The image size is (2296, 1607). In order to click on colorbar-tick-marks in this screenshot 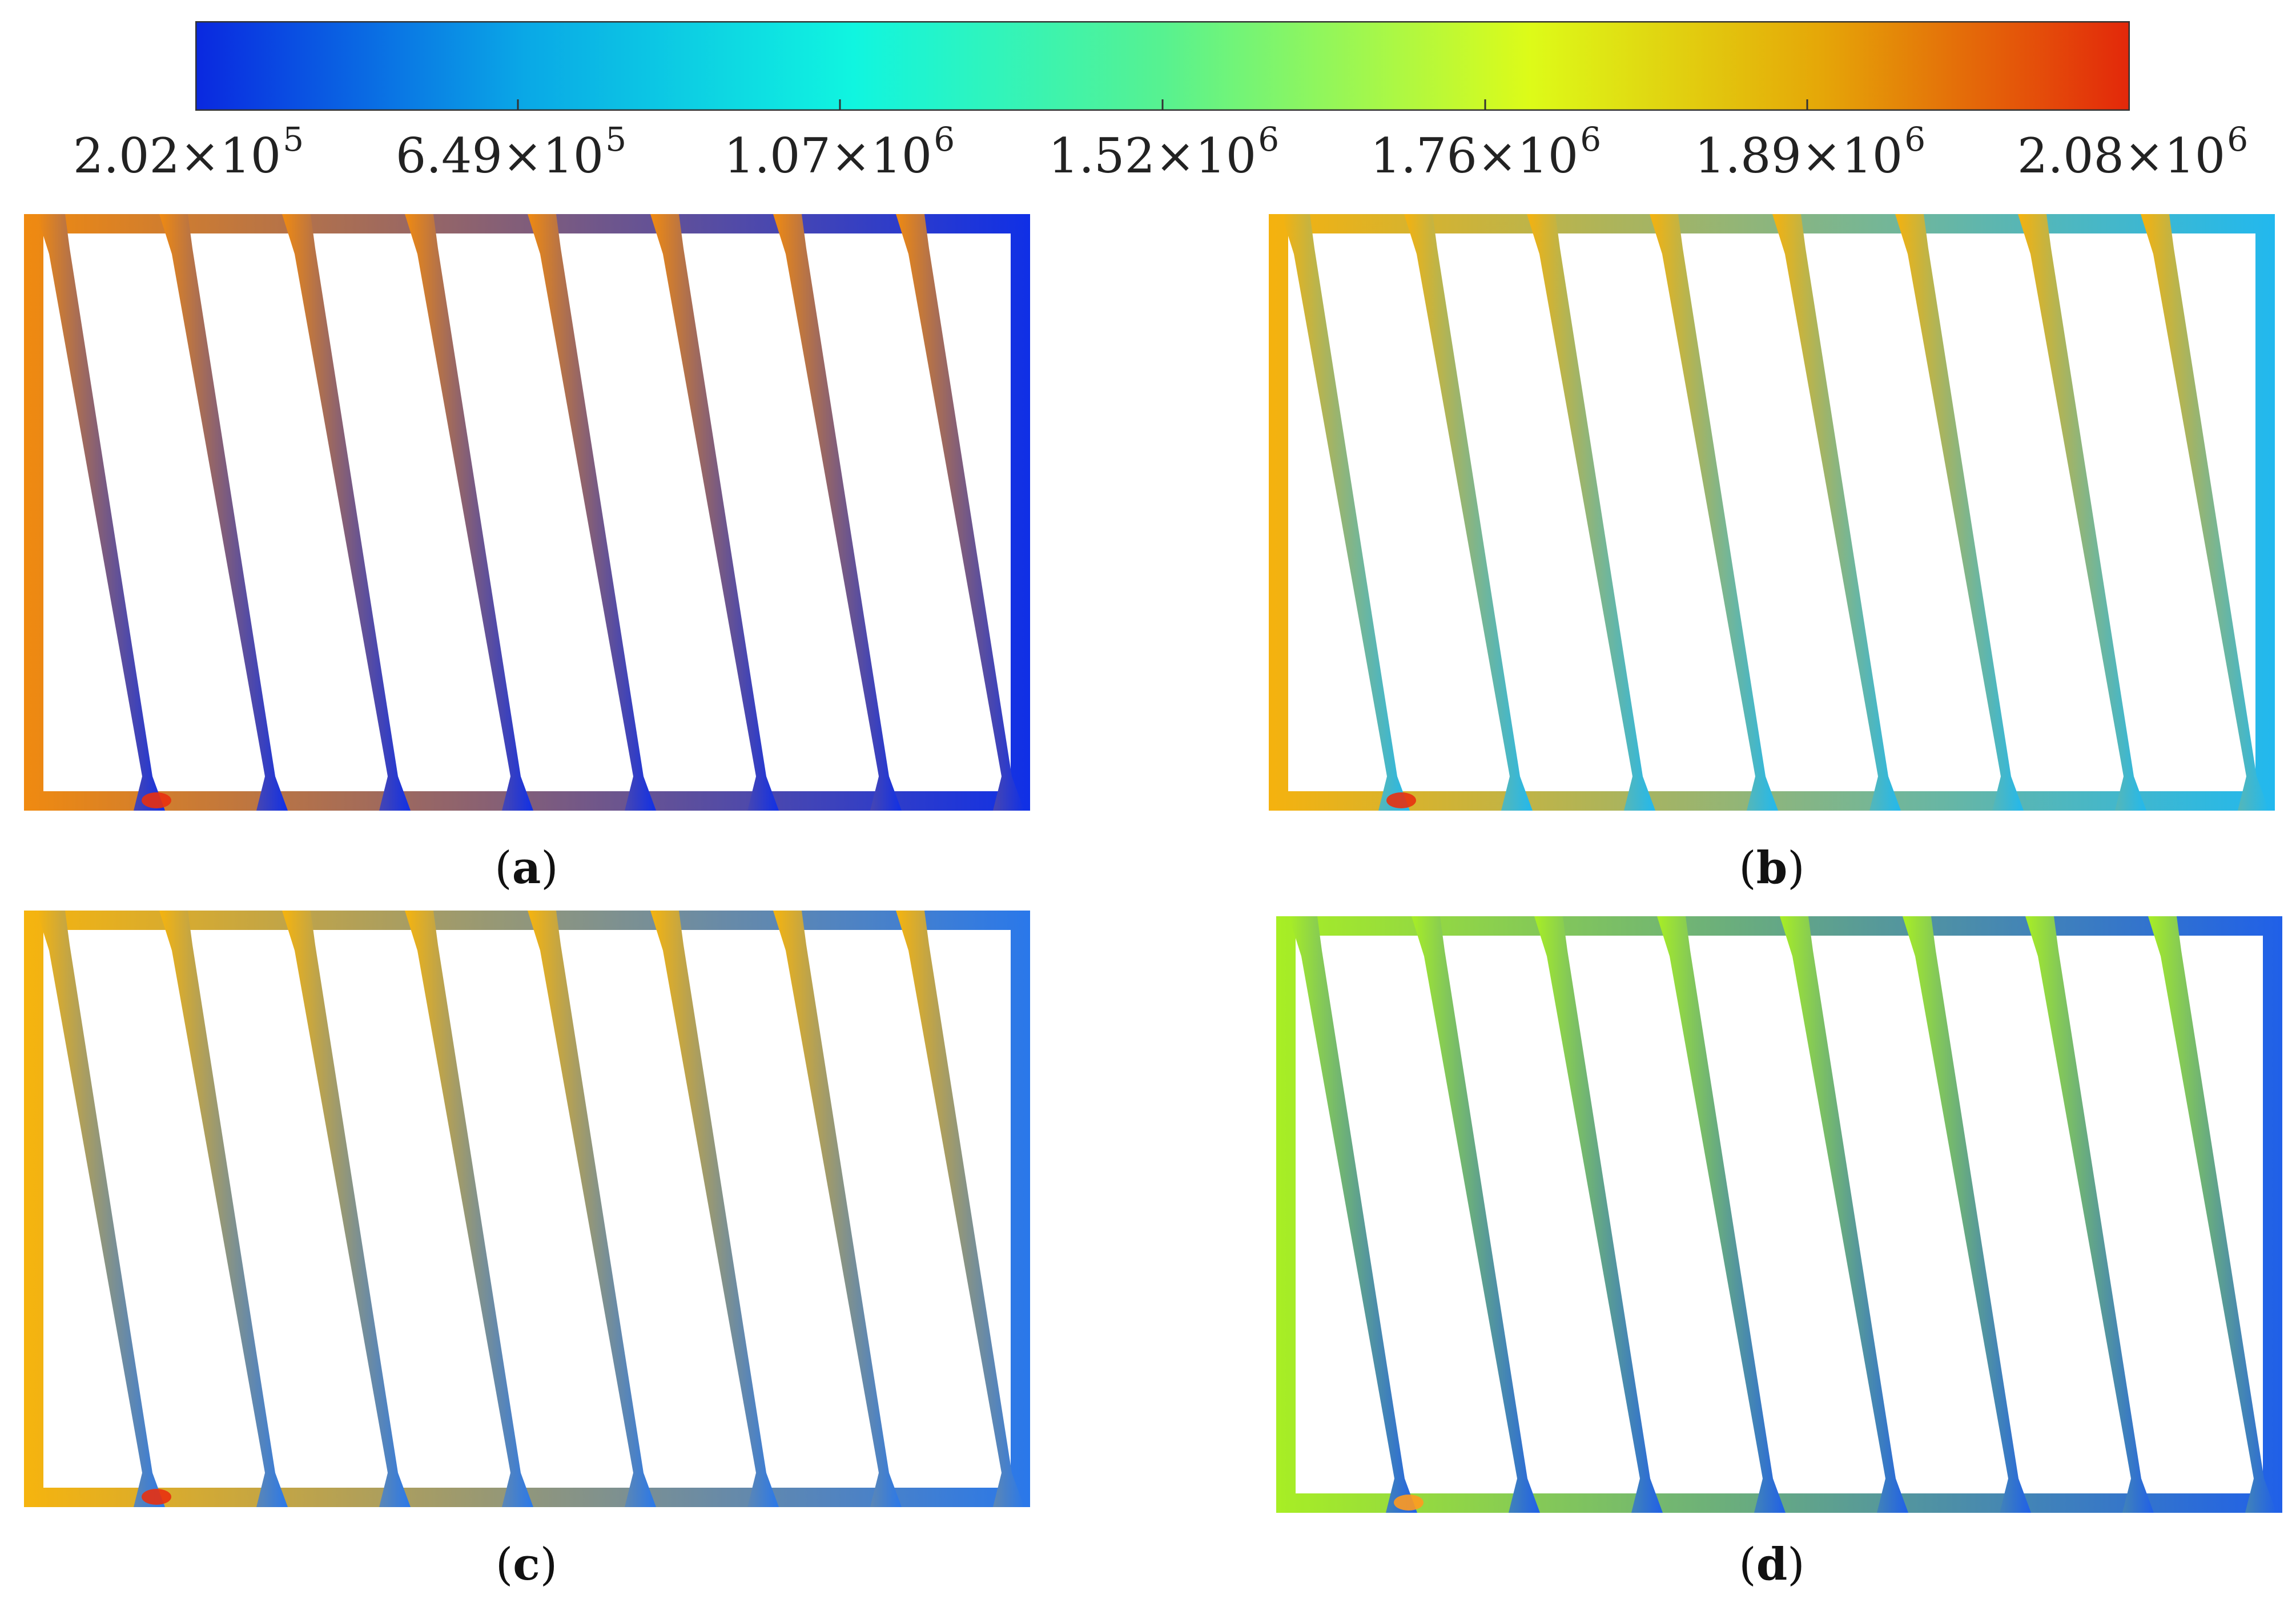, I will do `click(1162, 104)`.